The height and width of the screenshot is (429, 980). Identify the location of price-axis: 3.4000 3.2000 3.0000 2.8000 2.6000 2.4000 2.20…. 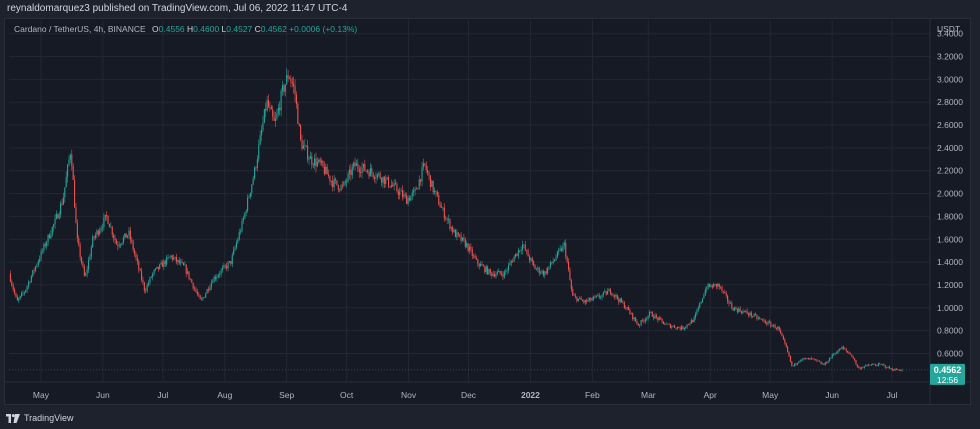
(946, 211).